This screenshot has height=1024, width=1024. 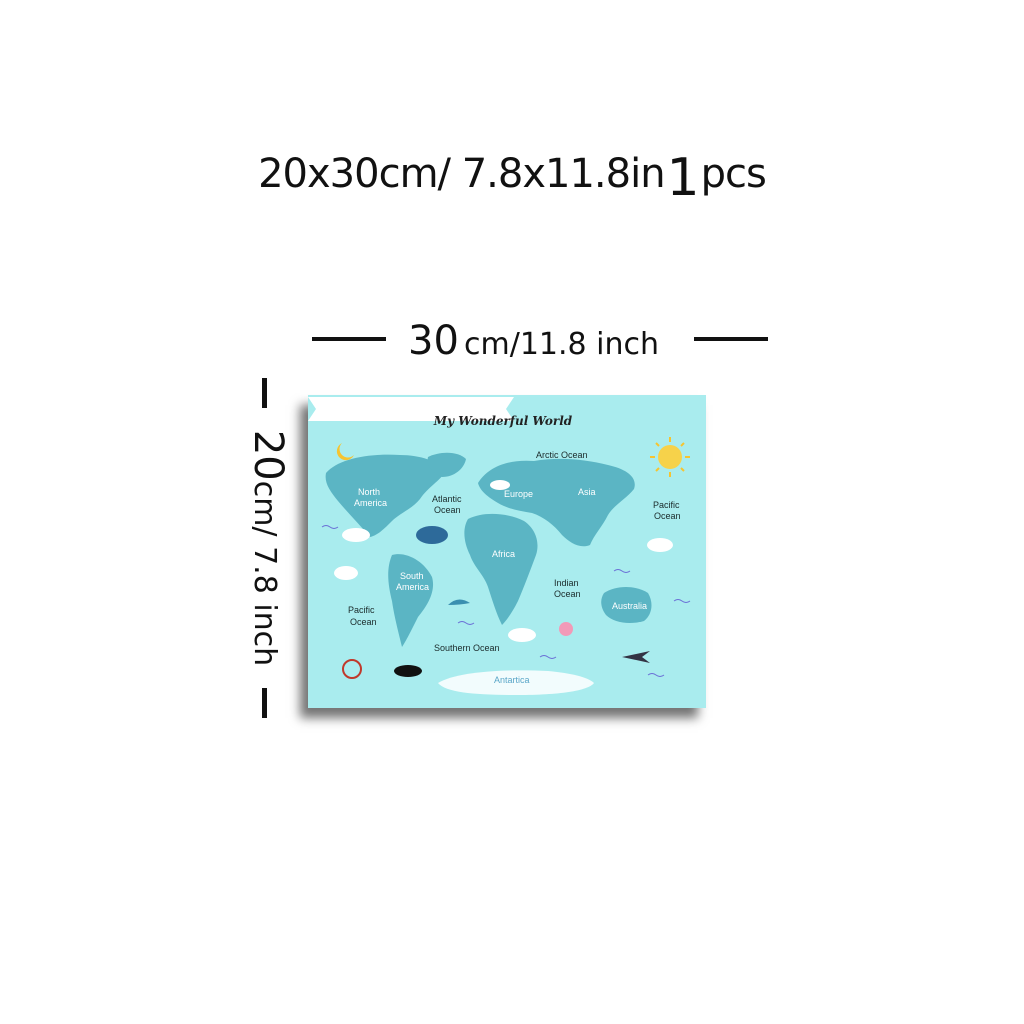 What do you see at coordinates (411, 409) in the screenshot?
I see `title-banner` at bounding box center [411, 409].